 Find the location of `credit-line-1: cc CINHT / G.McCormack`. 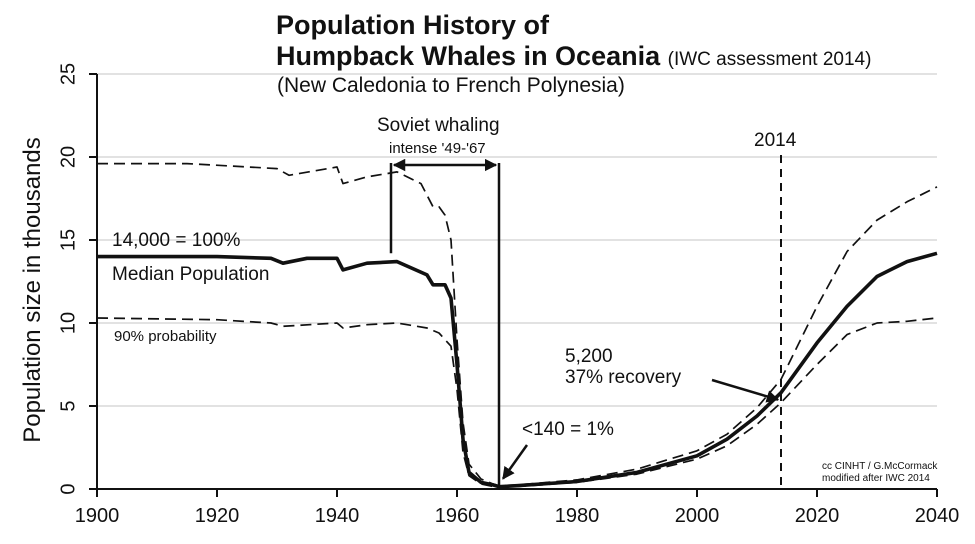

credit-line-1: cc CINHT / G.McCormack is located at coordinates (880, 466).